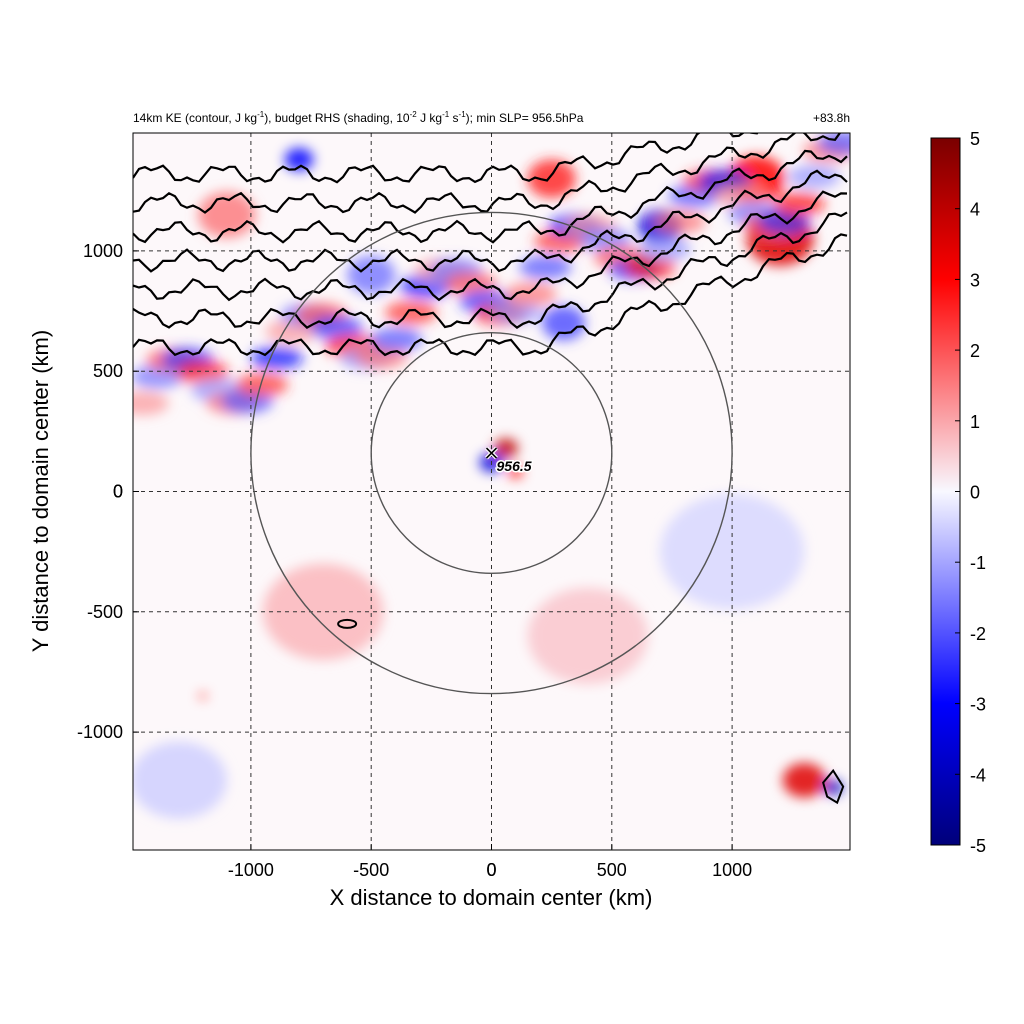 The height and width of the screenshot is (1024, 1024). What do you see at coordinates (100, 732) in the screenshot?
I see `y-tick-label: -1000` at bounding box center [100, 732].